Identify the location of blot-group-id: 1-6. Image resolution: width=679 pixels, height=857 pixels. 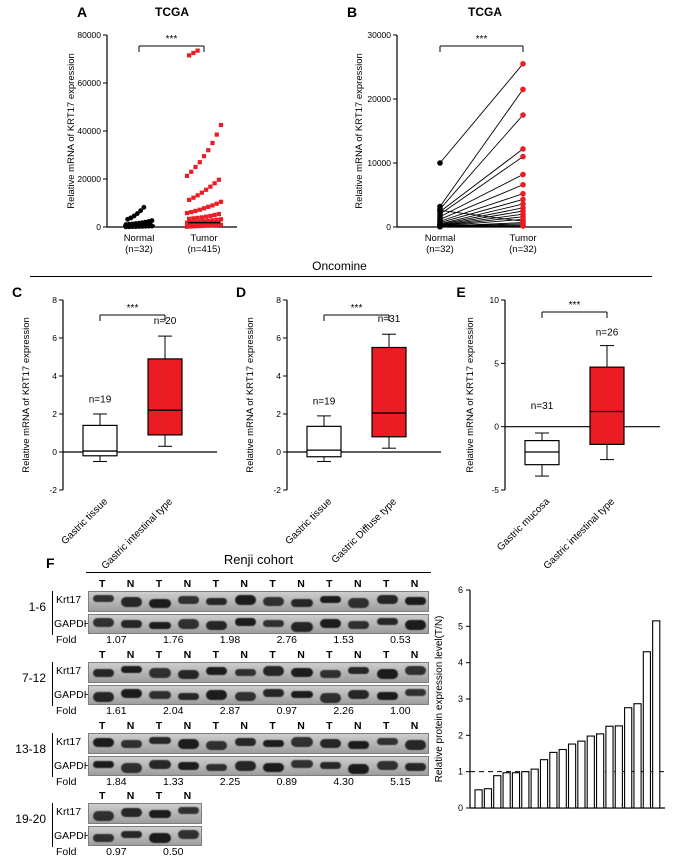
(37, 607).